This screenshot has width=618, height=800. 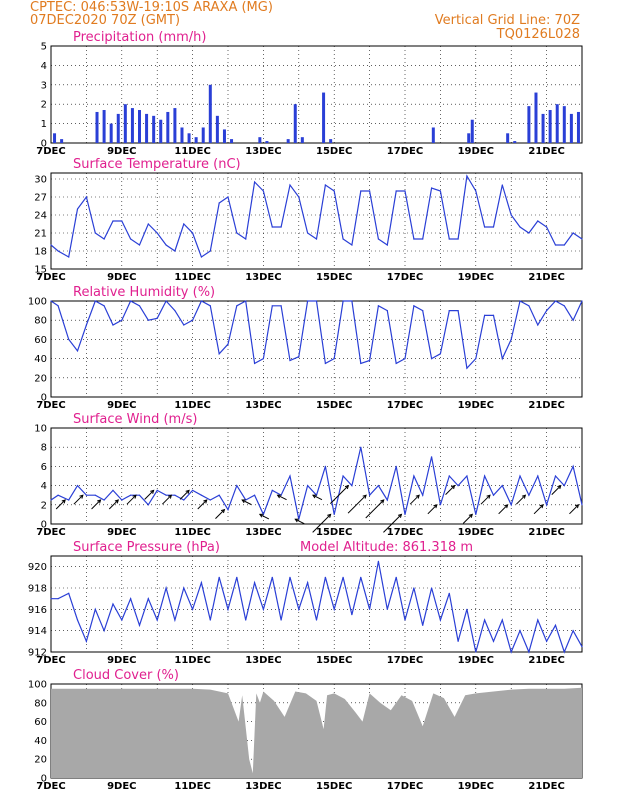 I want to click on humidity-xtick-0: 7DEC, so click(x=50, y=405).